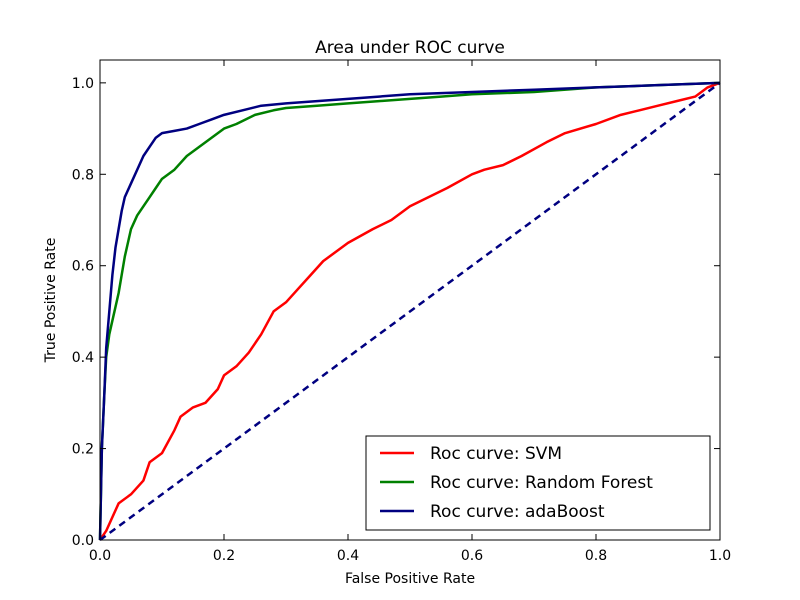  Describe the element at coordinates (720, 556) in the screenshot. I see `x-tick-label: 1.0` at that location.